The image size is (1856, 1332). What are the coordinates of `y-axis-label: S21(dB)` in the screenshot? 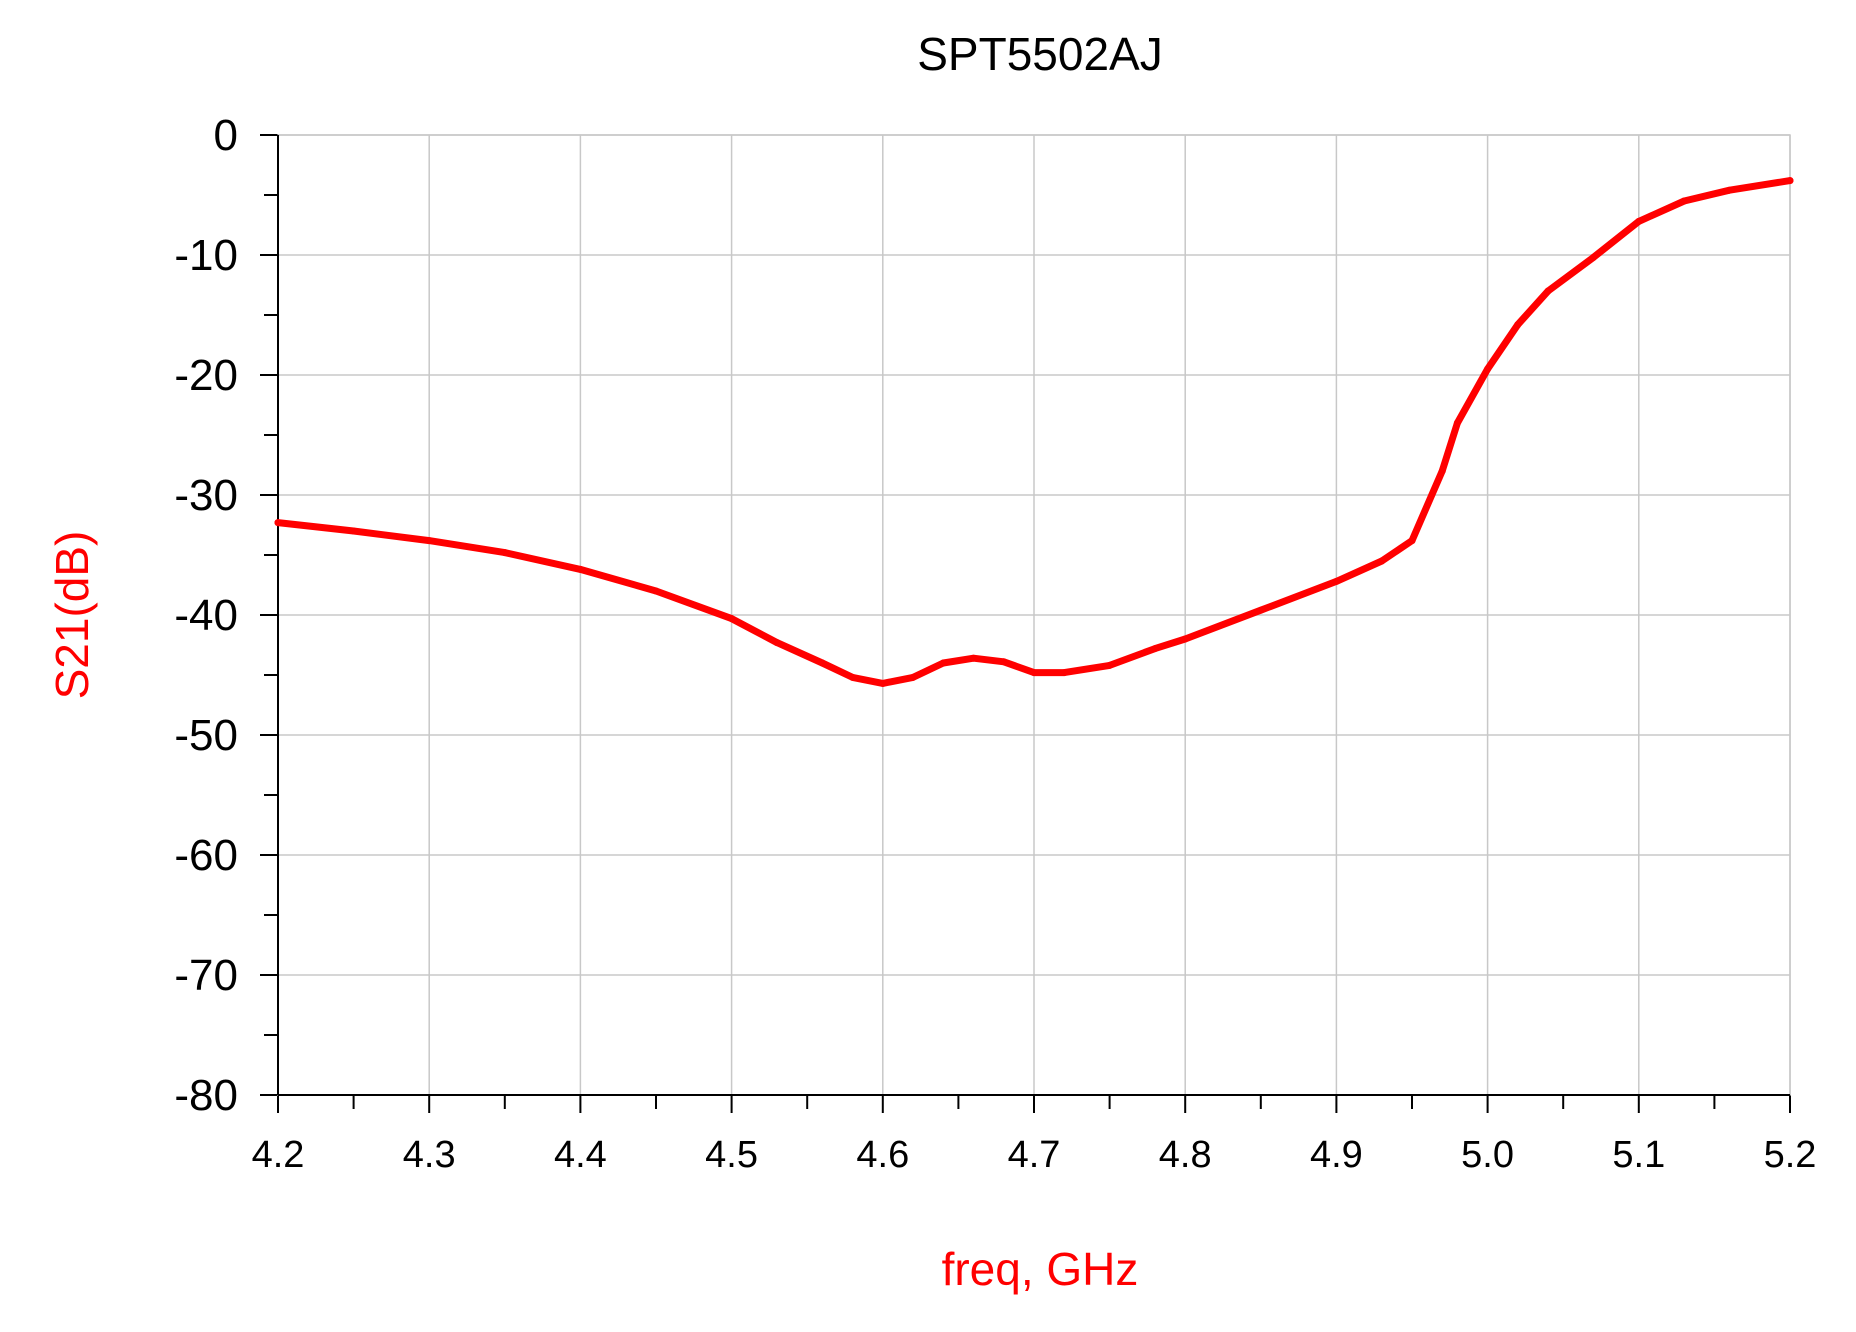 It's located at (72, 615).